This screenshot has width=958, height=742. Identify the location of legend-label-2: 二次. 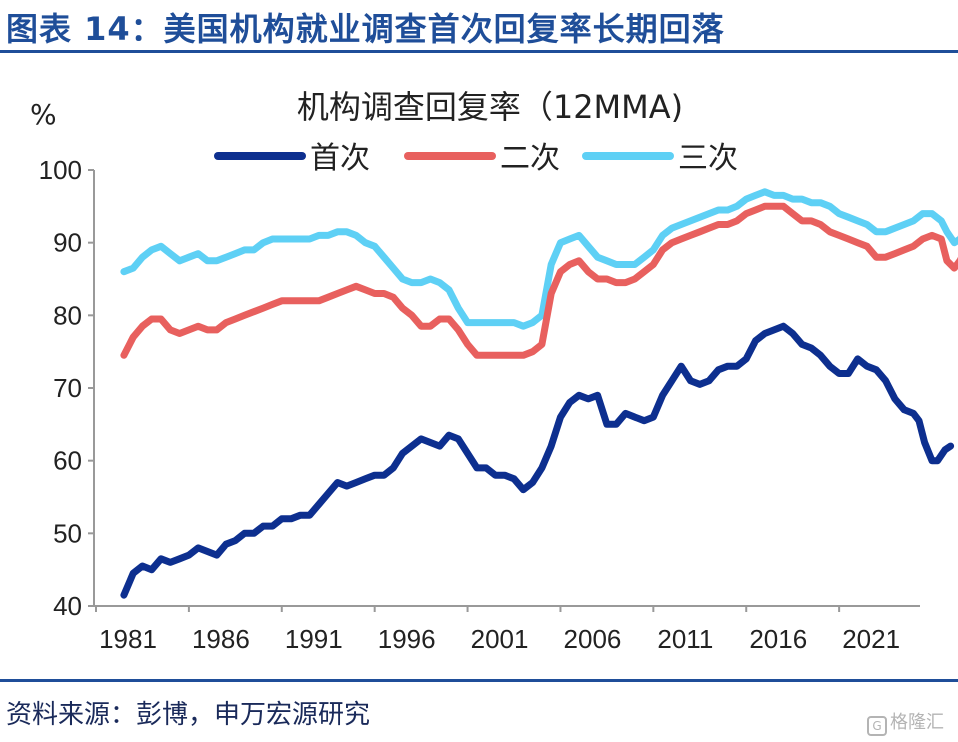
(530, 158).